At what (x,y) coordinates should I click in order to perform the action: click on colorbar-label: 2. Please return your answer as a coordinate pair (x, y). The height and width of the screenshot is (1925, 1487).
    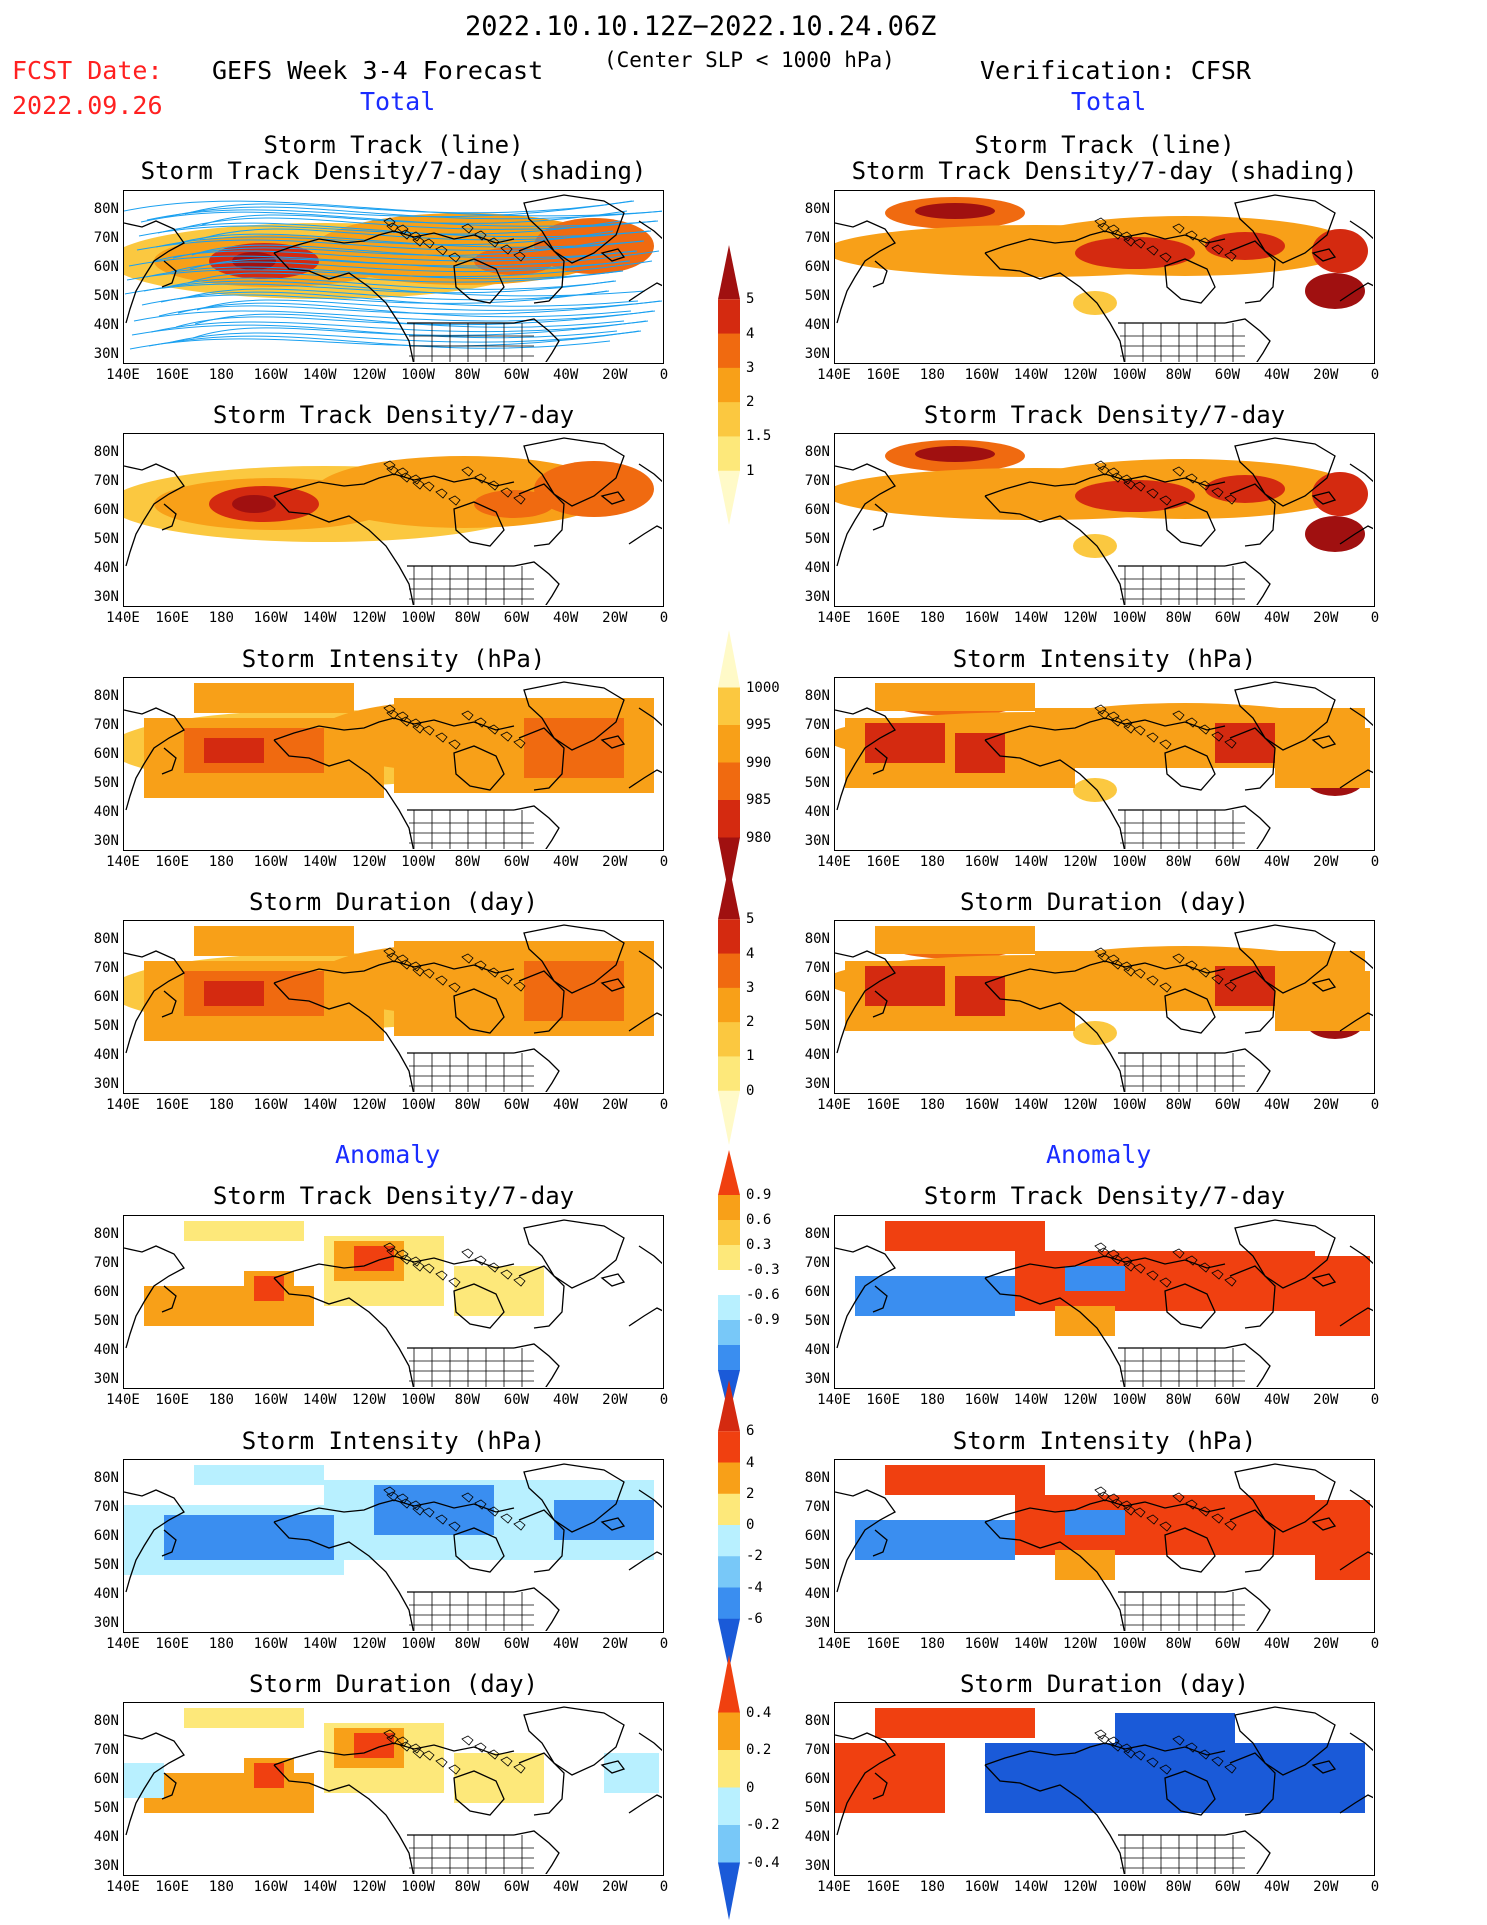
    Looking at the image, I should click on (750, 1022).